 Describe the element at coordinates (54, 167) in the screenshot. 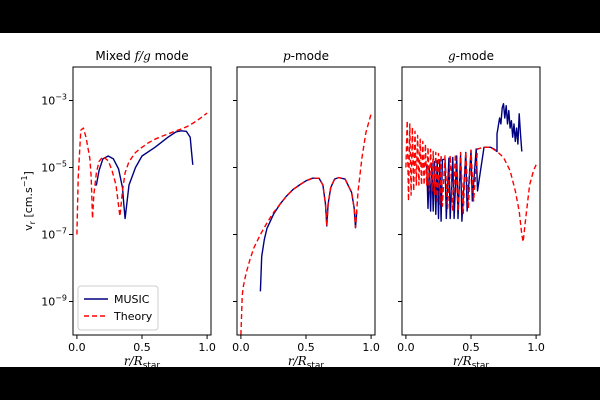

I see `y-tick-label: 10⁻⁵` at that location.